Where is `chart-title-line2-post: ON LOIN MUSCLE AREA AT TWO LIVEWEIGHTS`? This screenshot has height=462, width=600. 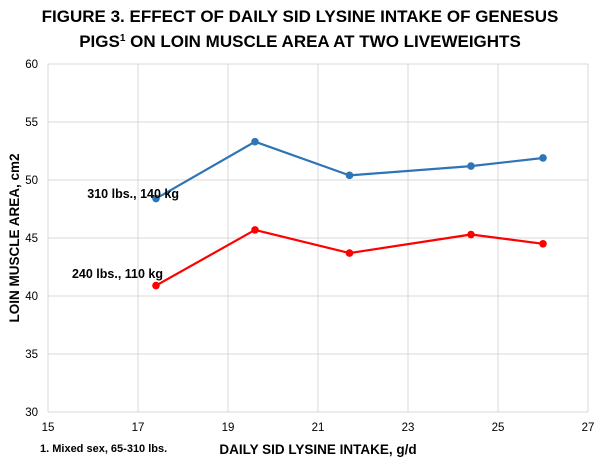
chart-title-line2-post: ON LOIN MUSCLE AREA AT TWO LIVEWEIGHTS is located at coordinates (322, 41).